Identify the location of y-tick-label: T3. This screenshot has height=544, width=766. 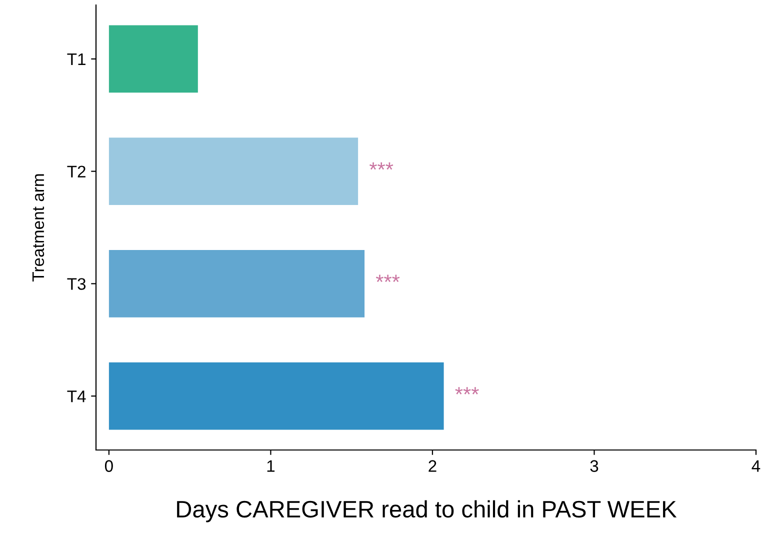
(76, 284).